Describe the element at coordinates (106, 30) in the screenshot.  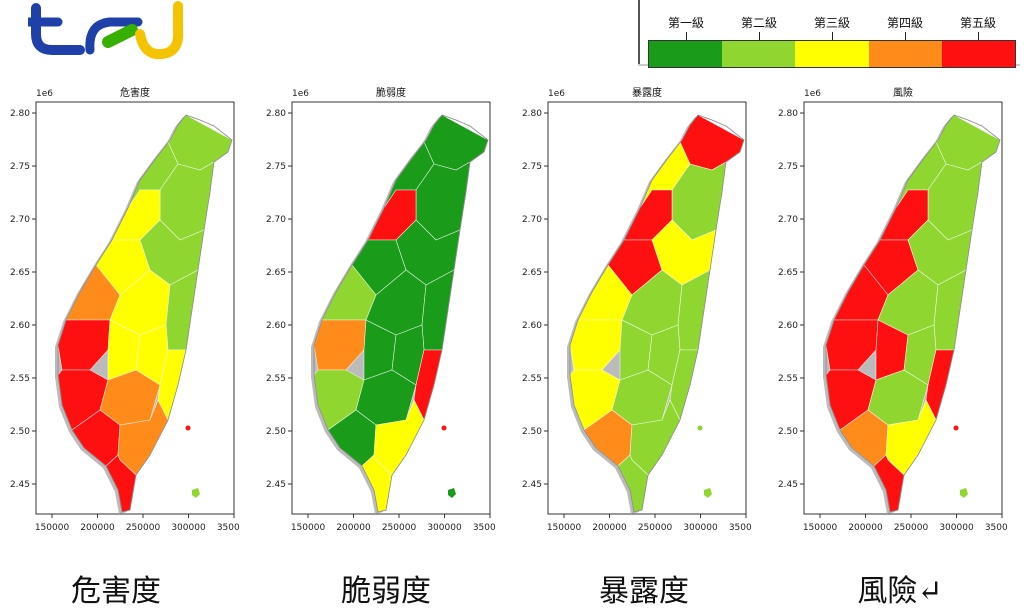
I see `logo-icon` at that location.